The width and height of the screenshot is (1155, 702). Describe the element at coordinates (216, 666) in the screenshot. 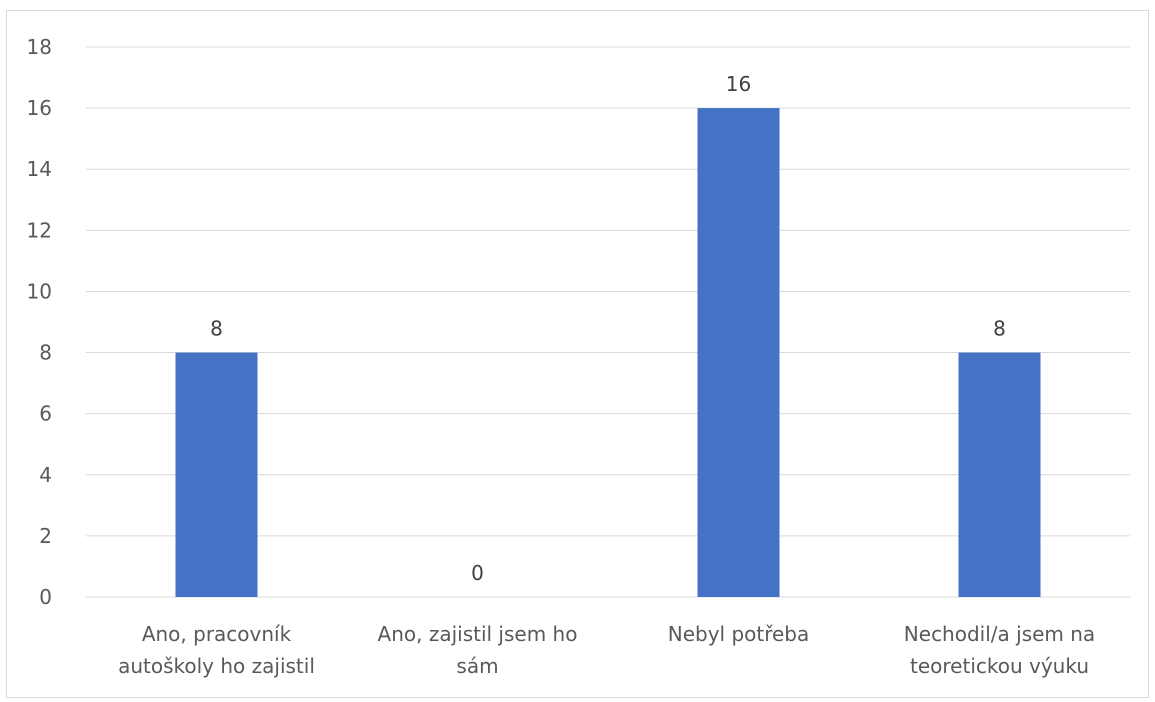

I see `category-label-line: autoškoly ho zajistil` at that location.